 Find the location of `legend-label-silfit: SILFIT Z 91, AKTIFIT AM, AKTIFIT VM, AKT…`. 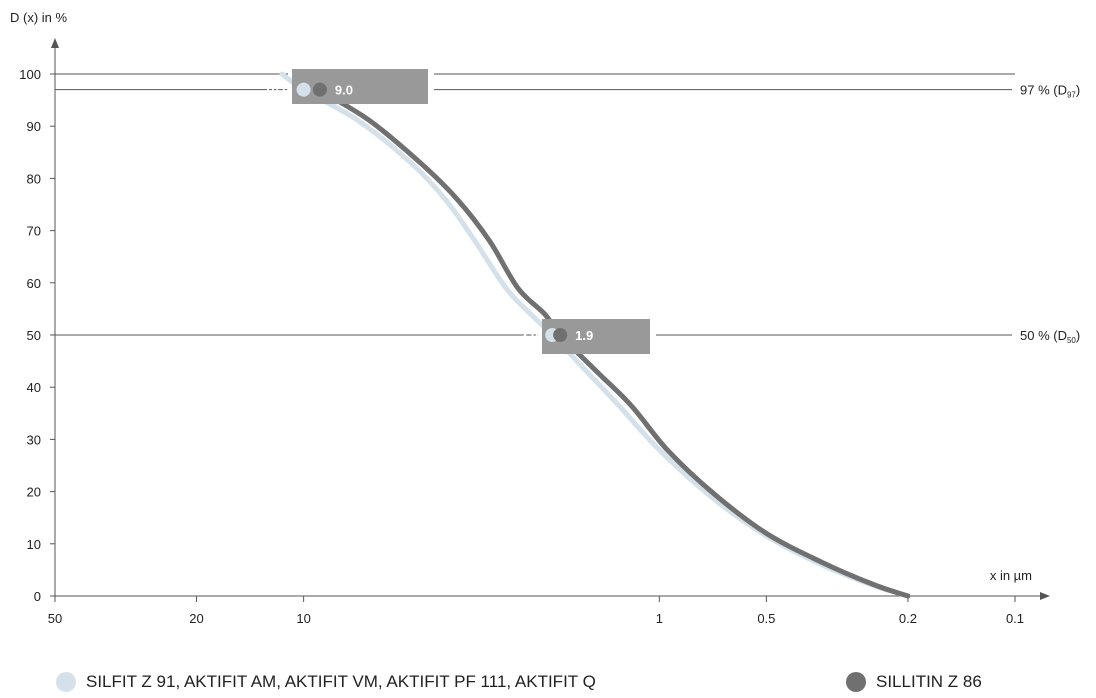

legend-label-silfit: SILFIT Z 91, AKTIFIT AM, AKTIFIT VM, AKT… is located at coordinates (341, 681).